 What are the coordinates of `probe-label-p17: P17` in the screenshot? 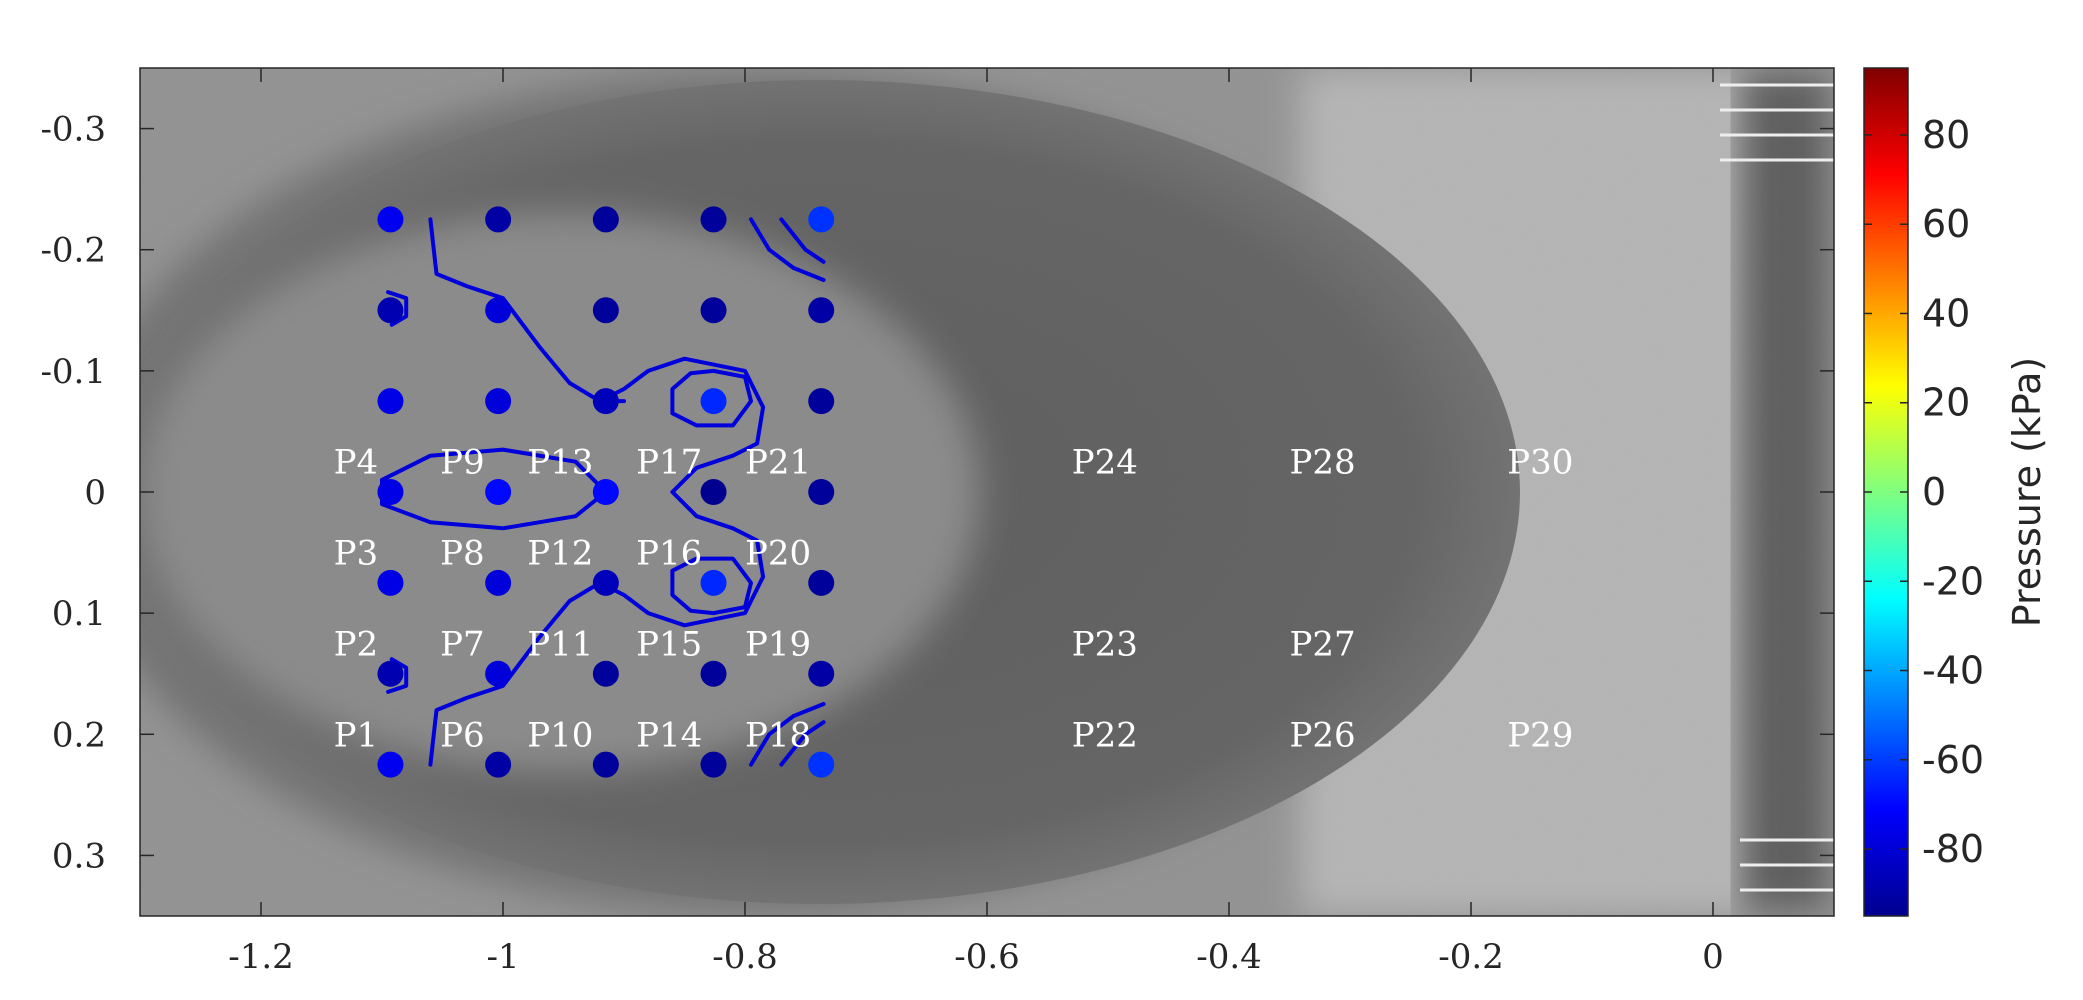 It's located at (669, 463).